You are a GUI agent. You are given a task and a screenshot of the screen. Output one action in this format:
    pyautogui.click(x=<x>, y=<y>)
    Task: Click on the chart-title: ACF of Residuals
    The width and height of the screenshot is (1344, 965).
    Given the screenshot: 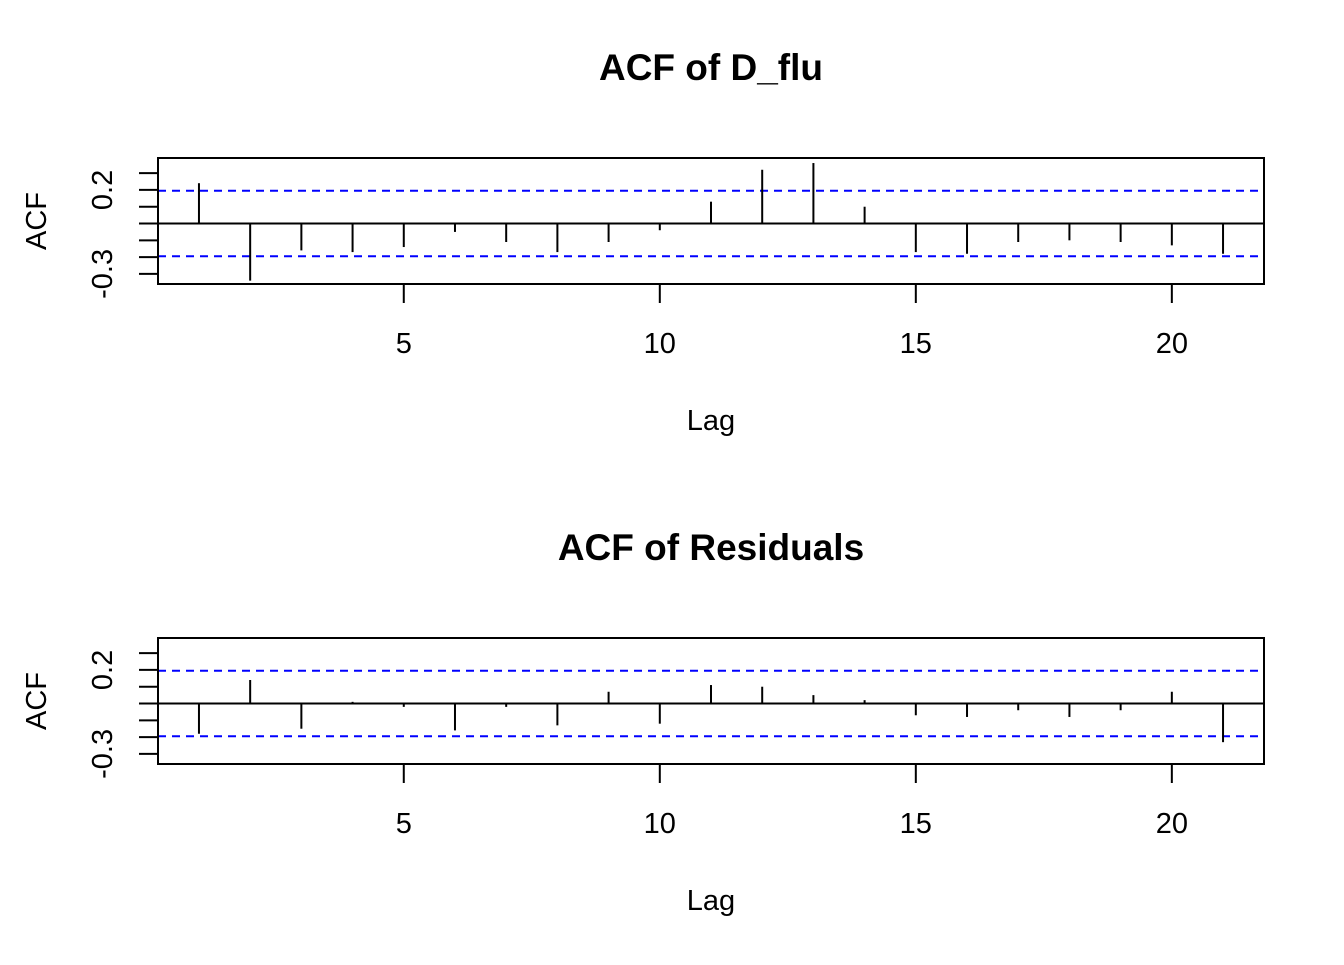 What is the action you would take?
    pyautogui.click(x=711, y=547)
    